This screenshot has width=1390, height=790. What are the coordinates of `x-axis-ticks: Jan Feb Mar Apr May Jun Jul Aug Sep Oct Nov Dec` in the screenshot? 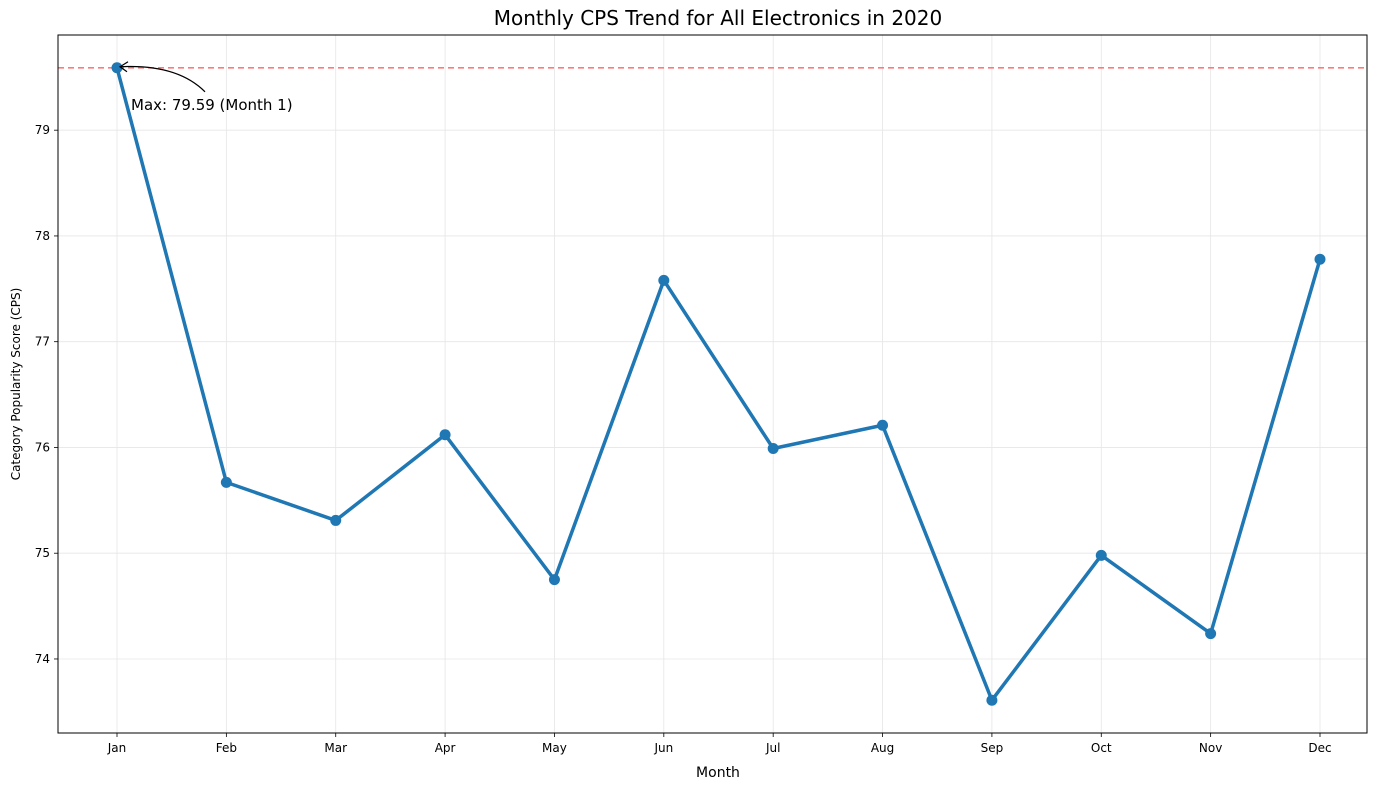 It's located at (719, 744).